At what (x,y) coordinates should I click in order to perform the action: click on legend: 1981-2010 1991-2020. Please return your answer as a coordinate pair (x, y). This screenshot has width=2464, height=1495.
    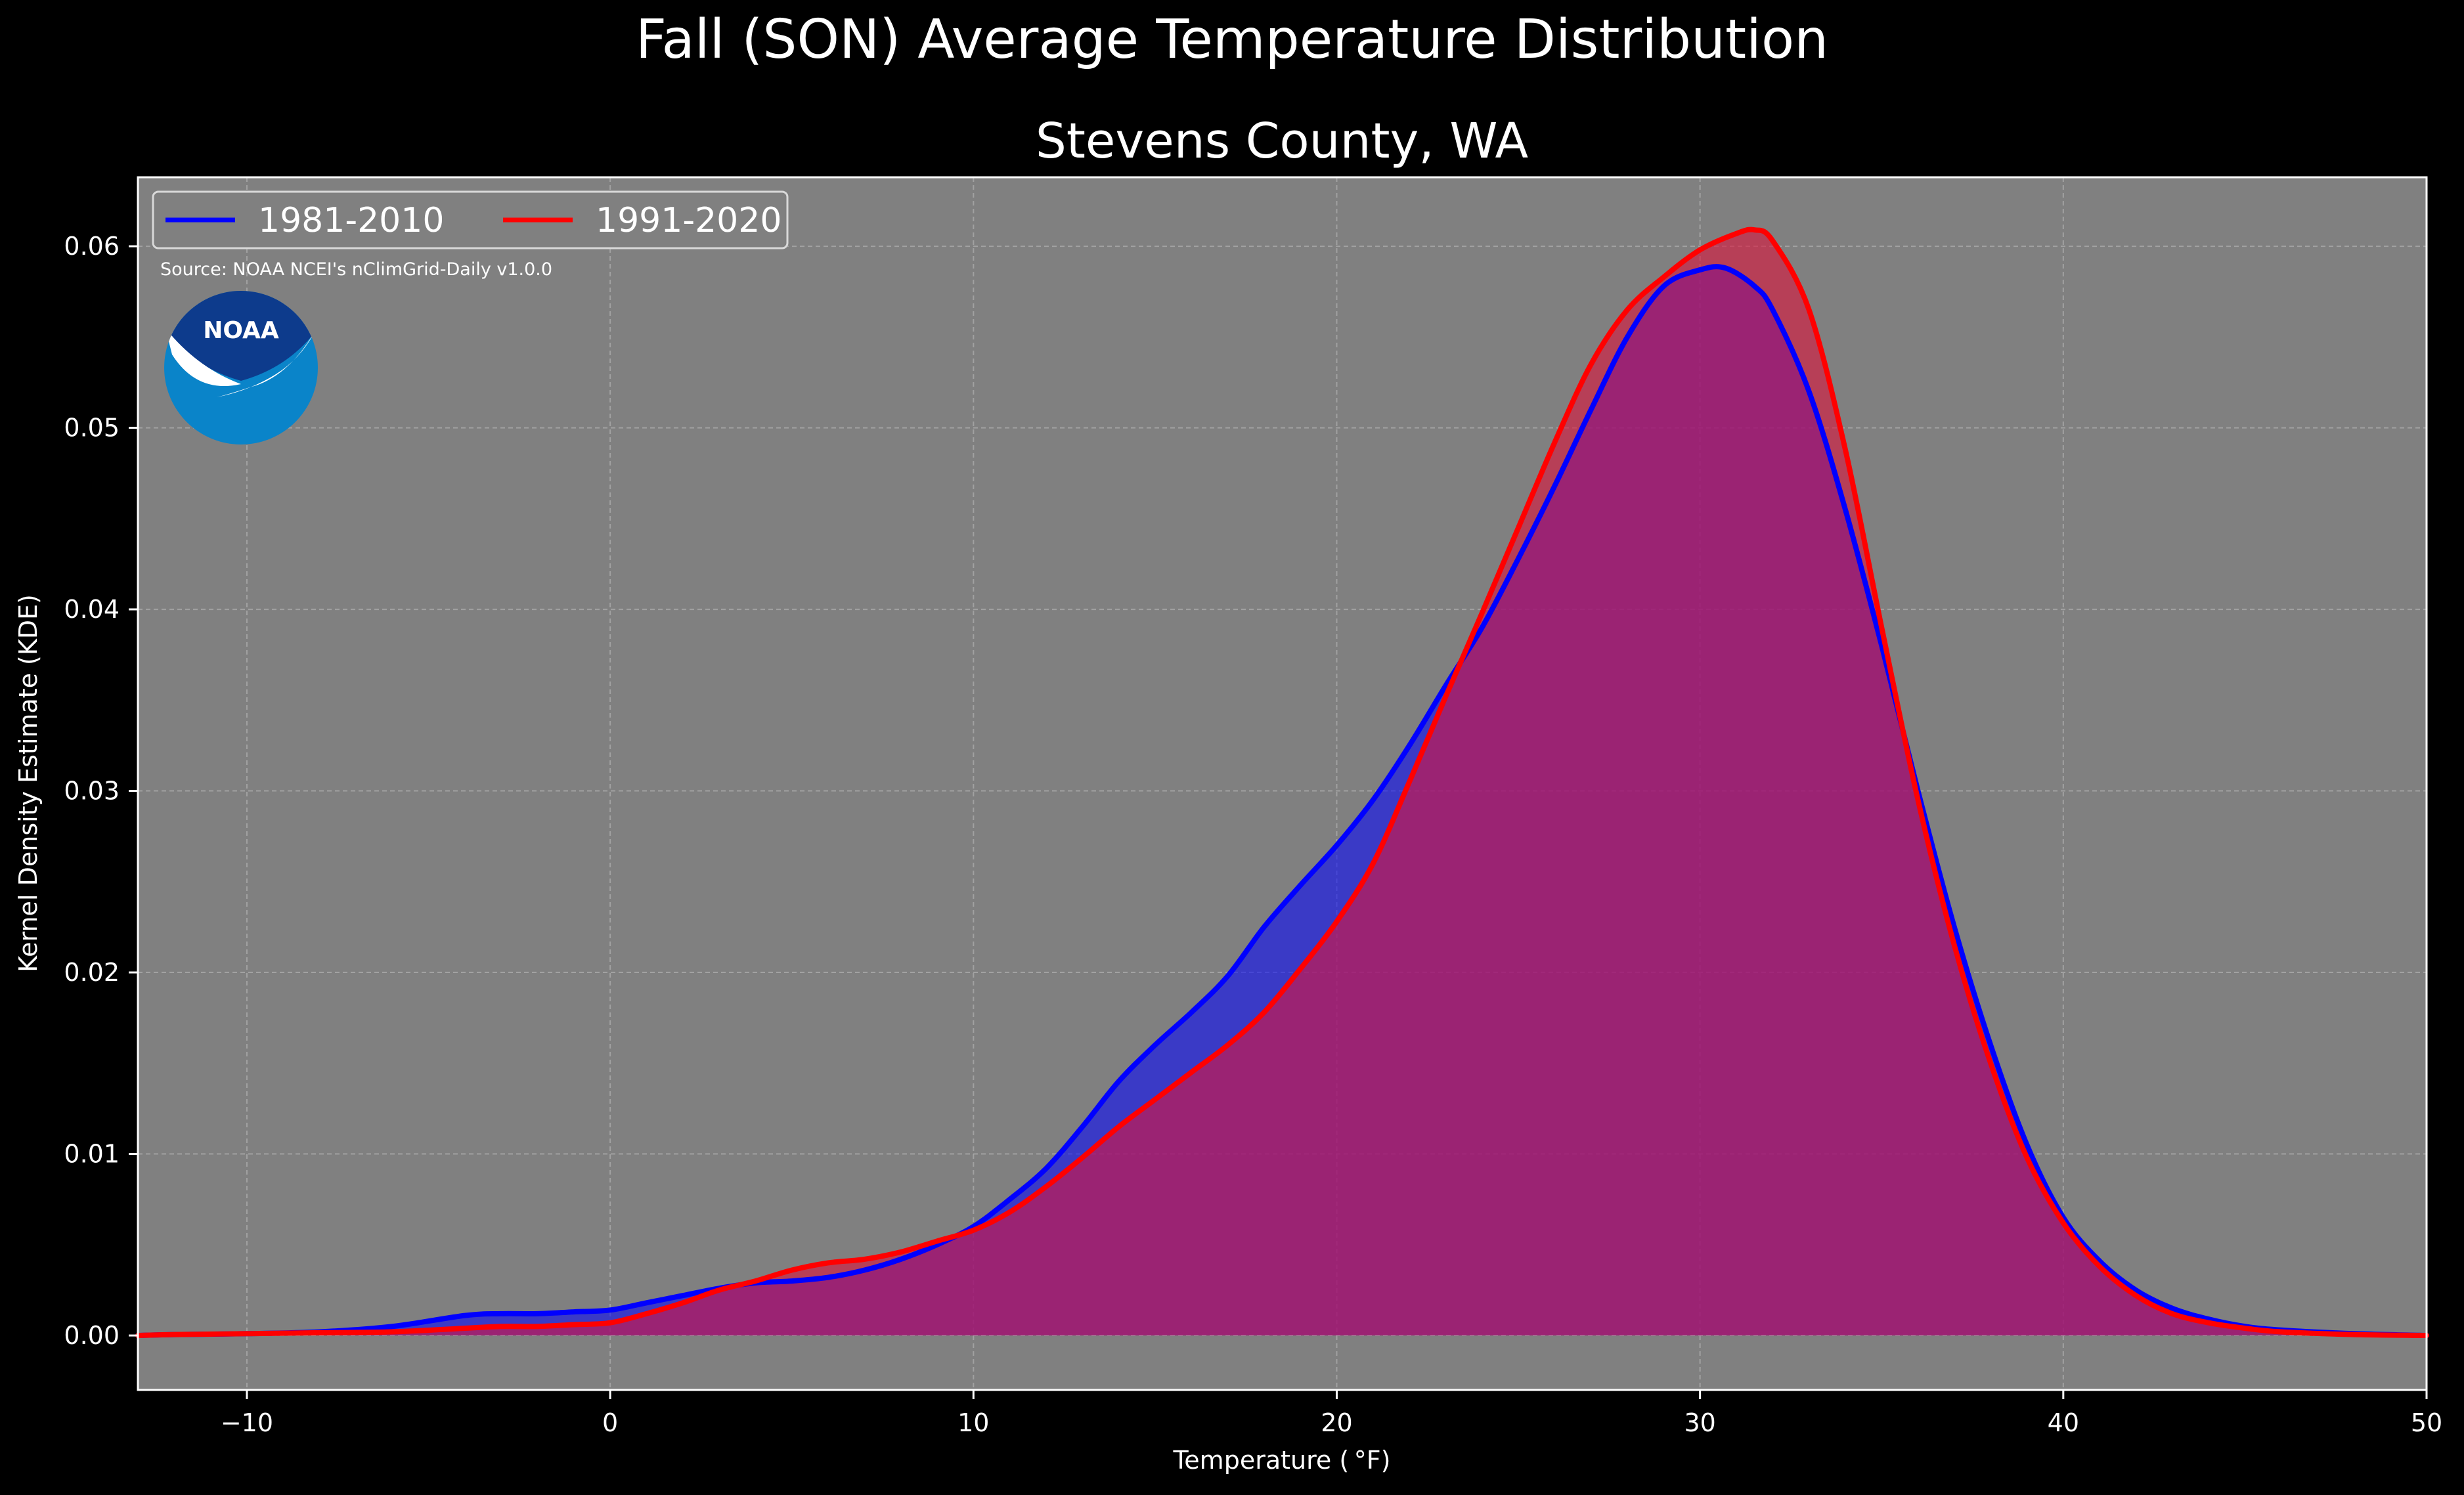
    Looking at the image, I should click on (470, 219).